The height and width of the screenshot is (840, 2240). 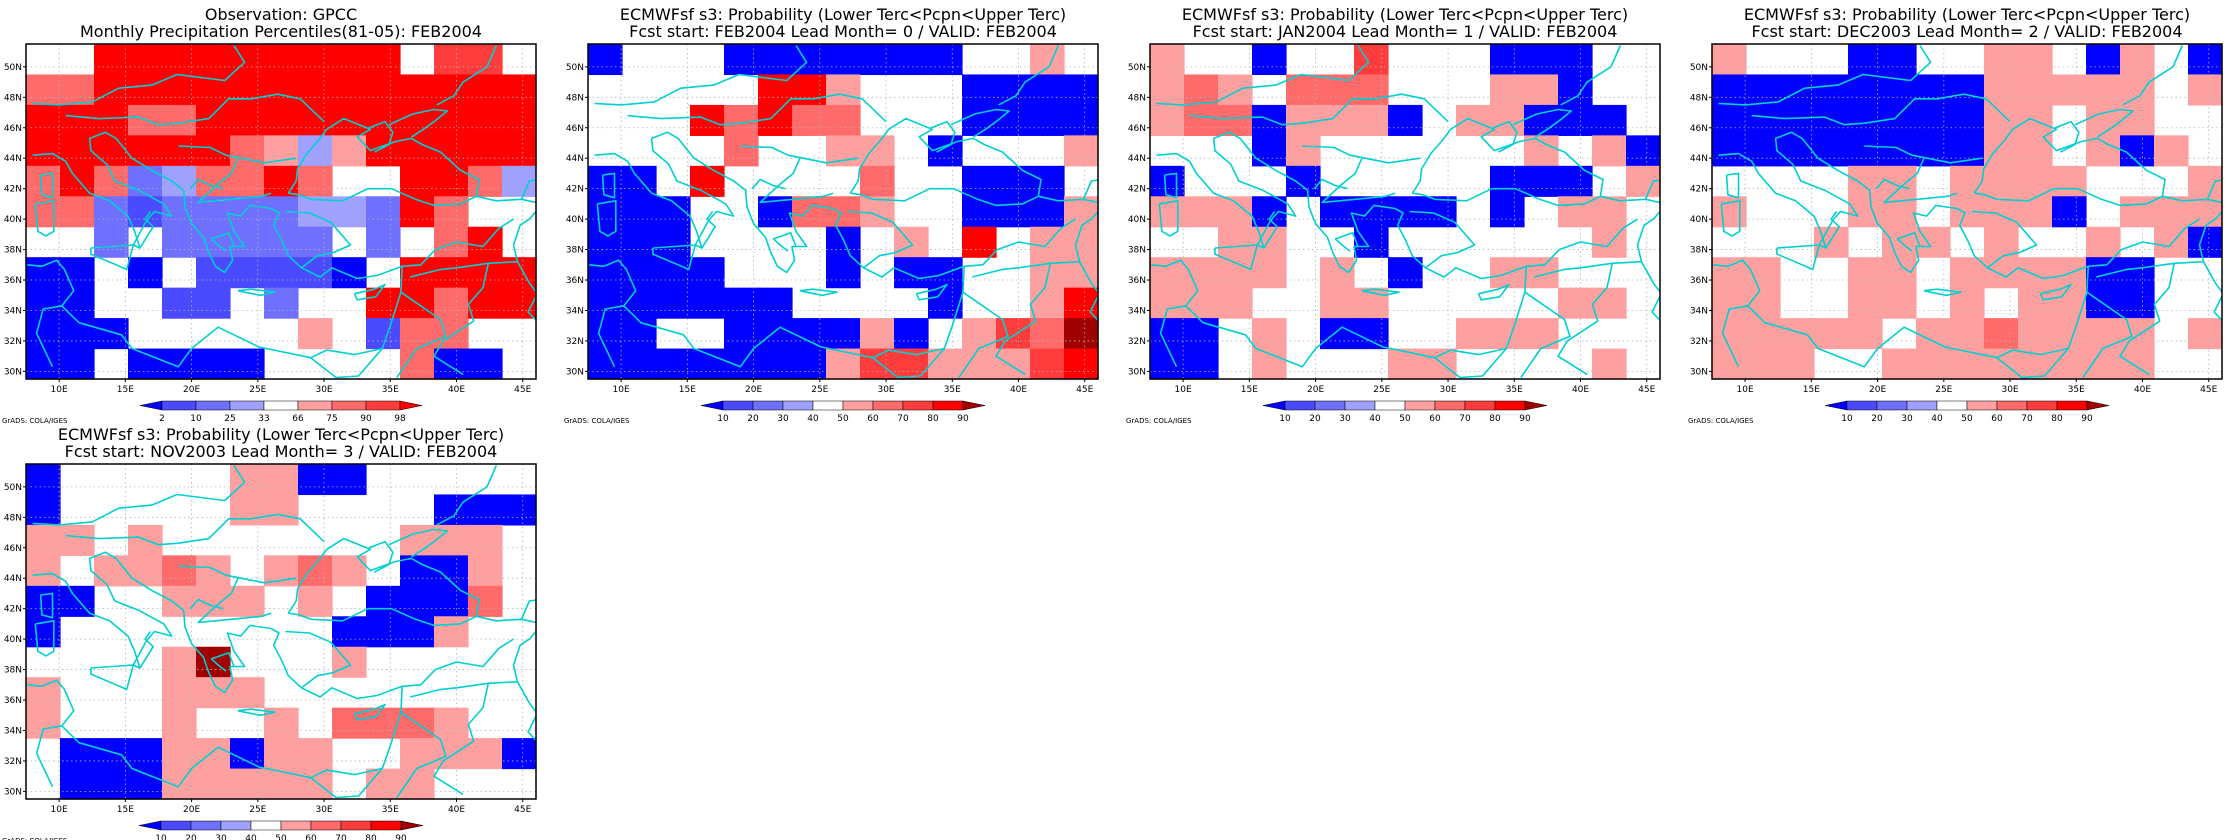 I want to click on lat-tick-label: 44N, so click(x=1137, y=159).